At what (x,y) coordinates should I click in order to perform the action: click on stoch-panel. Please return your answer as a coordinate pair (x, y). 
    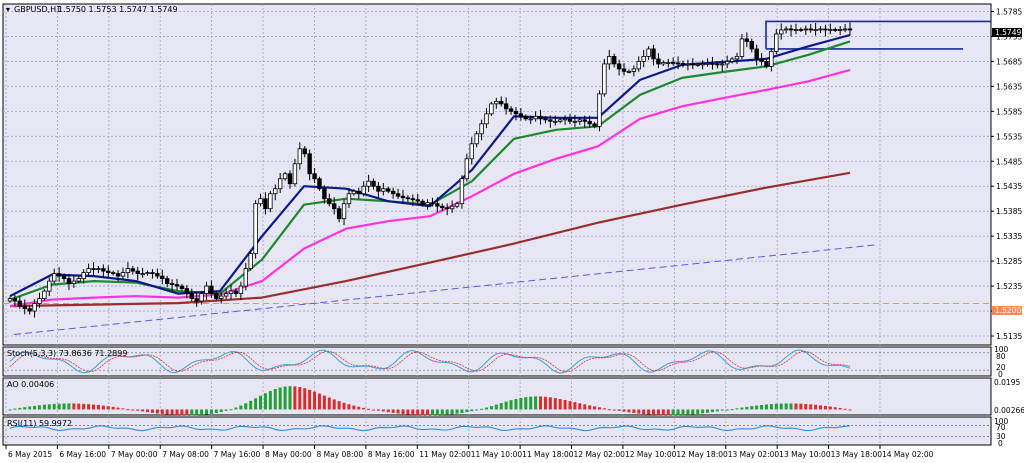
    Looking at the image, I should click on (497, 361).